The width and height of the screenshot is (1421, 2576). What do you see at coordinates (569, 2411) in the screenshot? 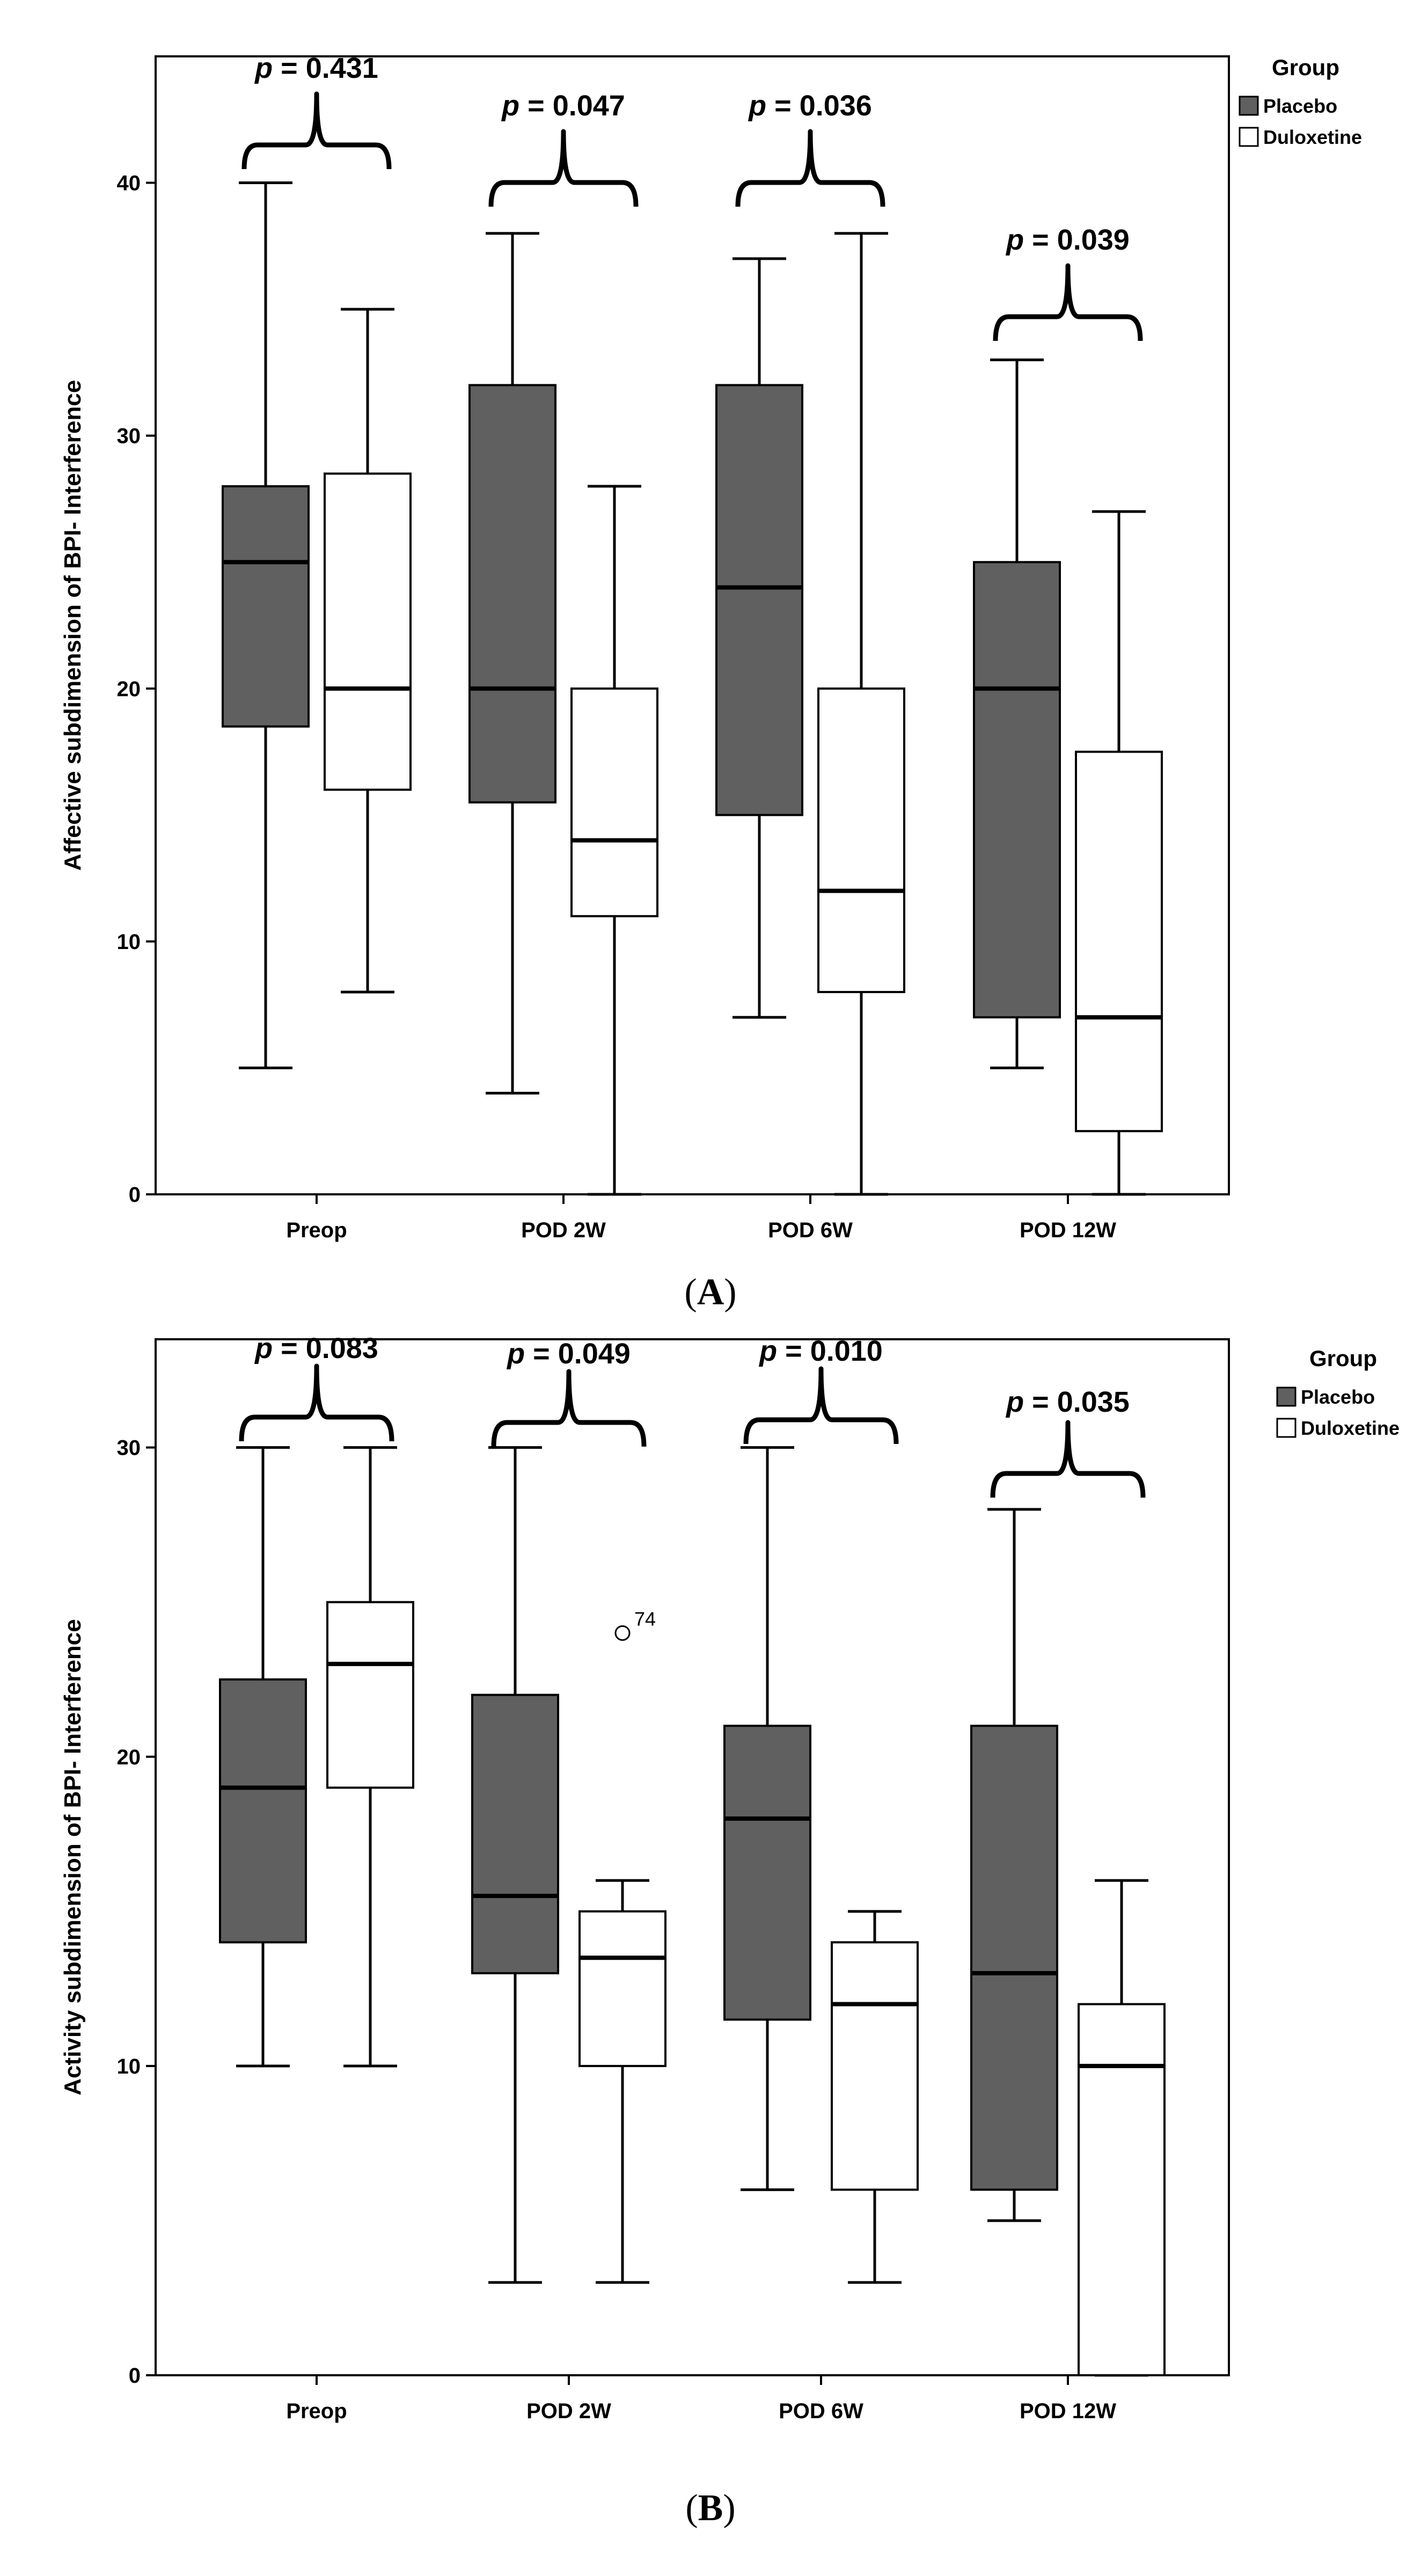
I see `panel-b-category-label-1: POD 2W` at bounding box center [569, 2411].